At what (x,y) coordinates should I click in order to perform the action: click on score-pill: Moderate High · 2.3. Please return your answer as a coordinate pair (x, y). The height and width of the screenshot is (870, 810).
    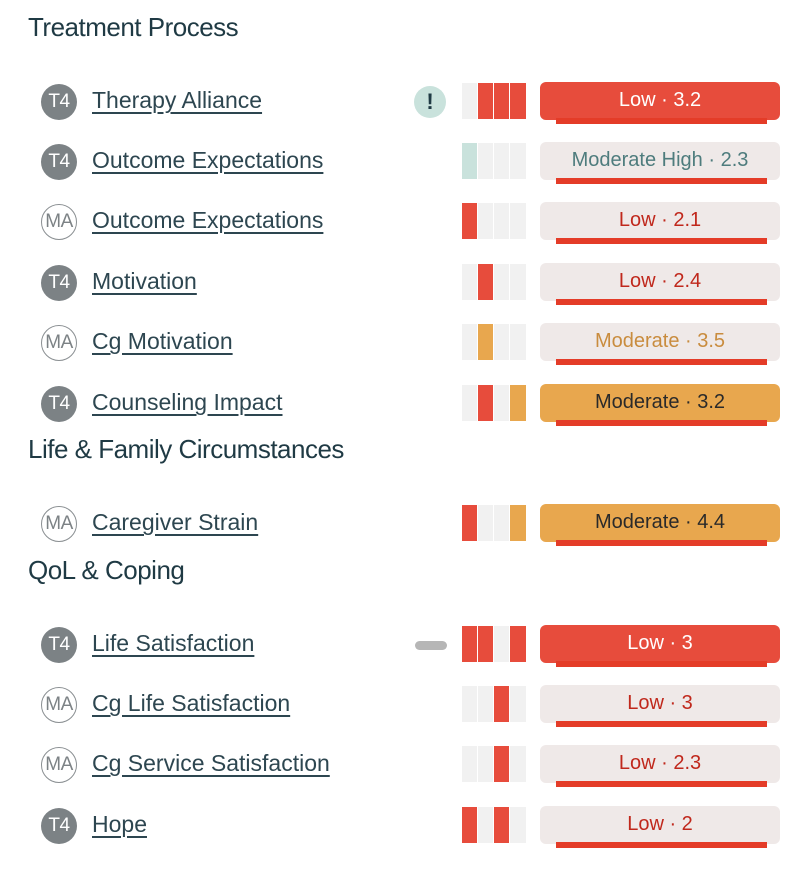
    Looking at the image, I should click on (660, 161).